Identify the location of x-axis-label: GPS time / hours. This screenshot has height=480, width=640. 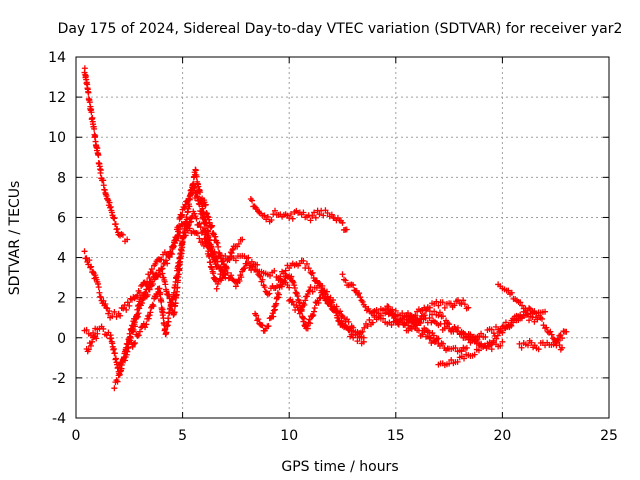
(339, 467).